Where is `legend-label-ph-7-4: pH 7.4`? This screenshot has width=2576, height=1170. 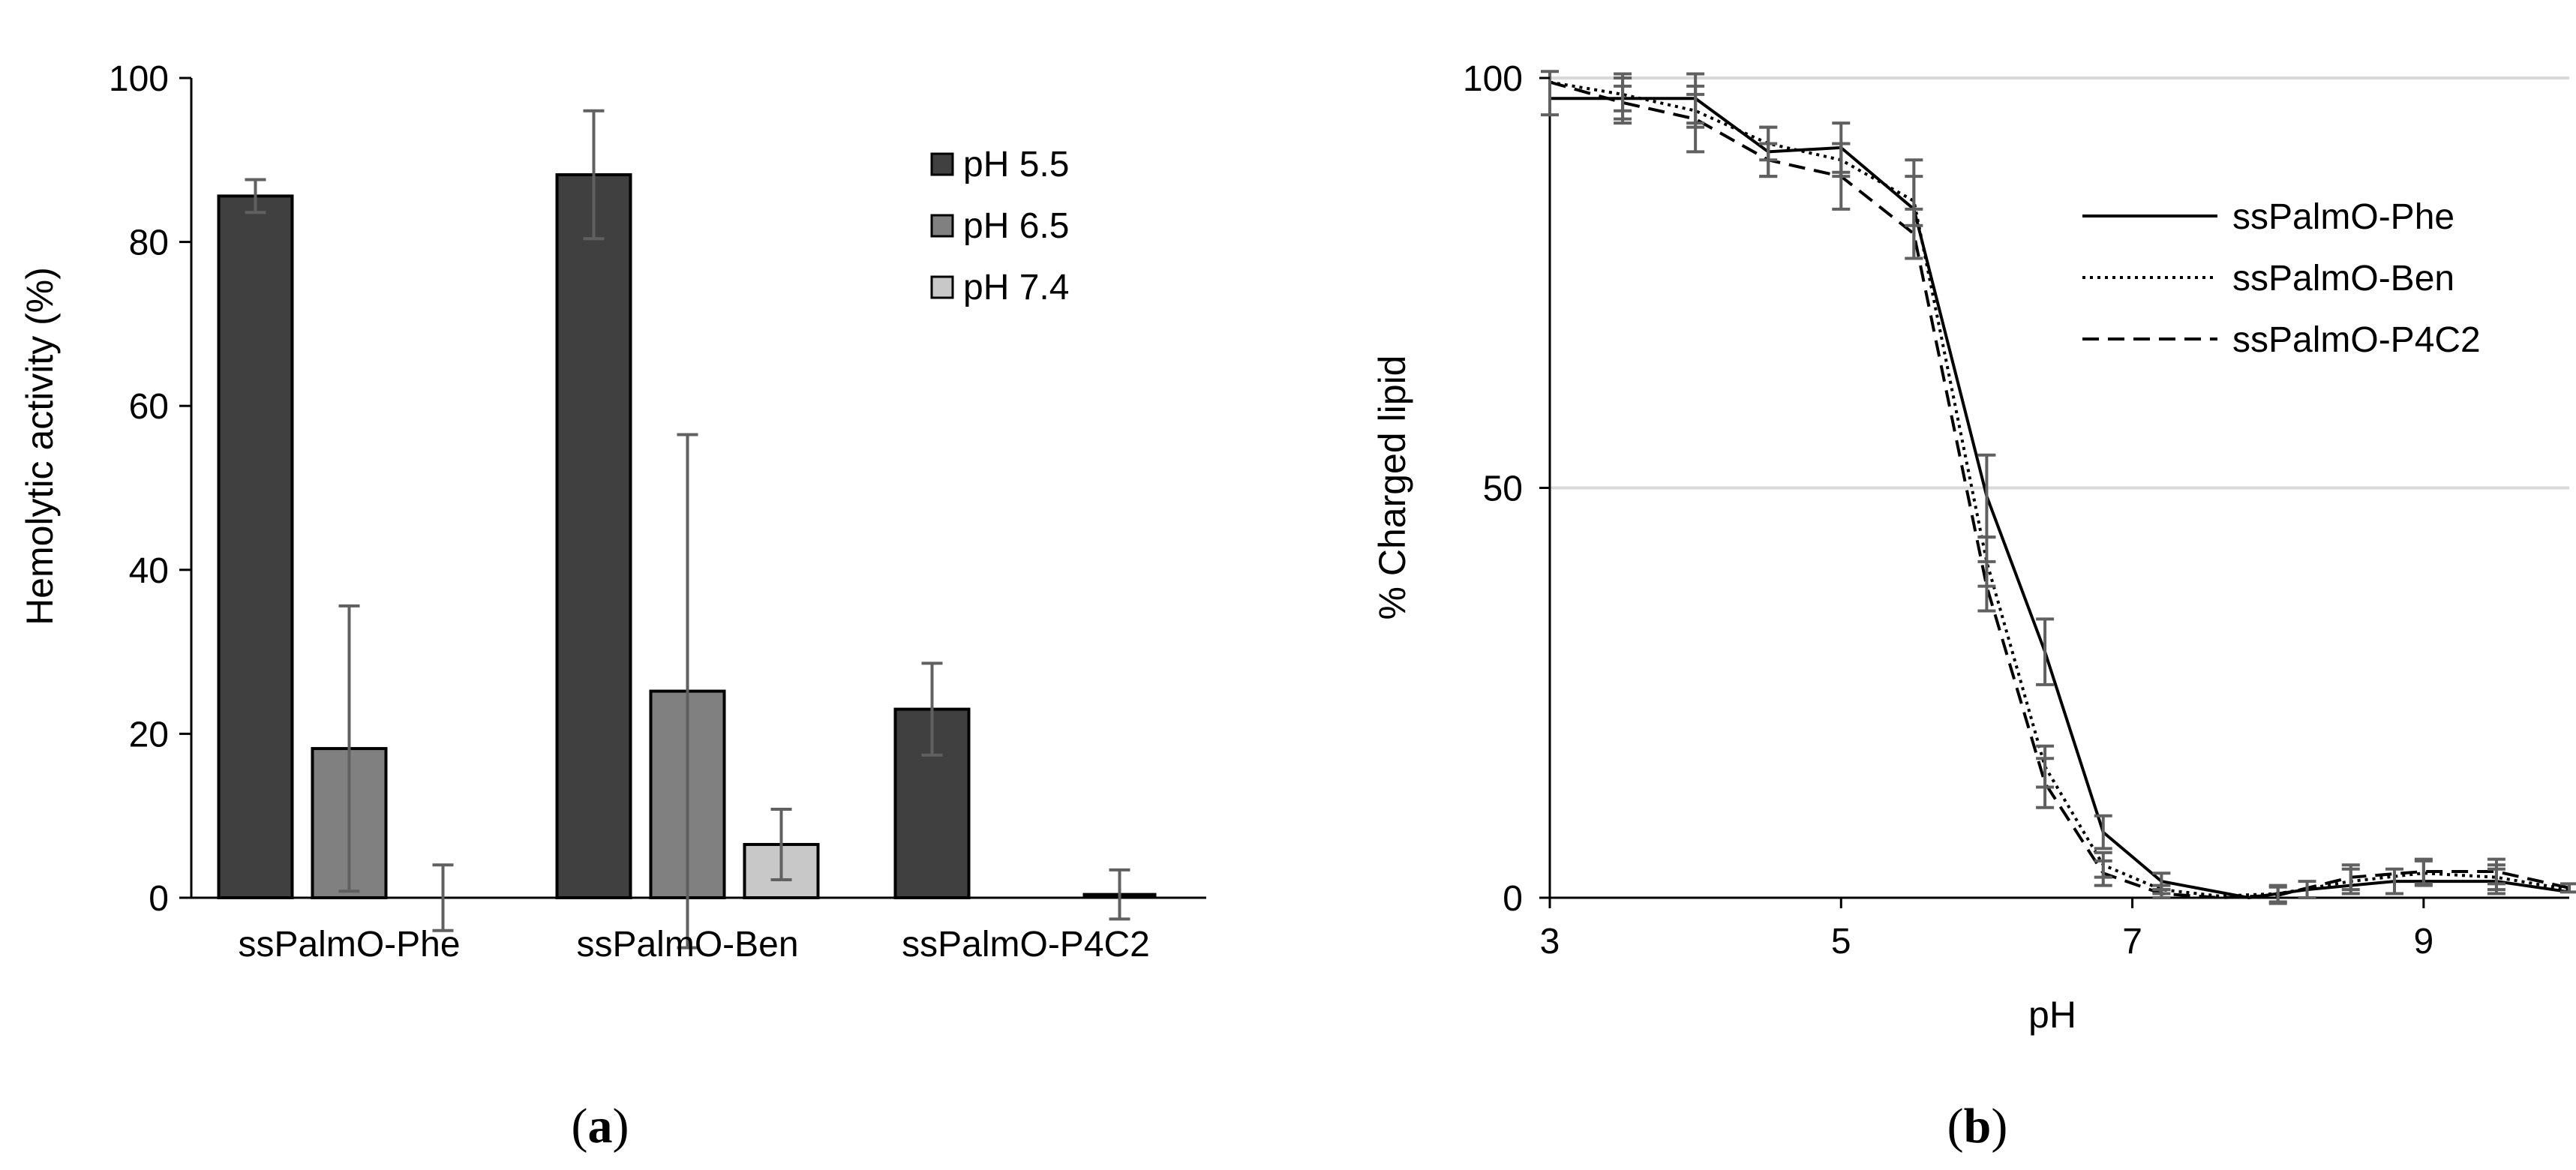 legend-label-ph-7-4: pH 7.4 is located at coordinates (1016, 288).